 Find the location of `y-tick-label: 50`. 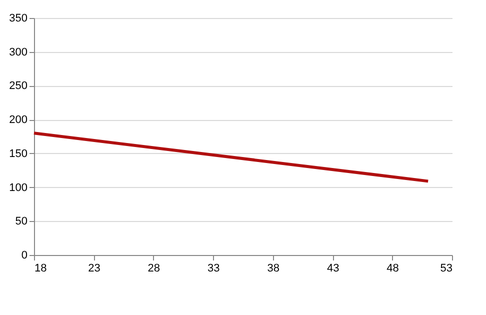

y-tick-label: 50 is located at coordinates (21, 222).